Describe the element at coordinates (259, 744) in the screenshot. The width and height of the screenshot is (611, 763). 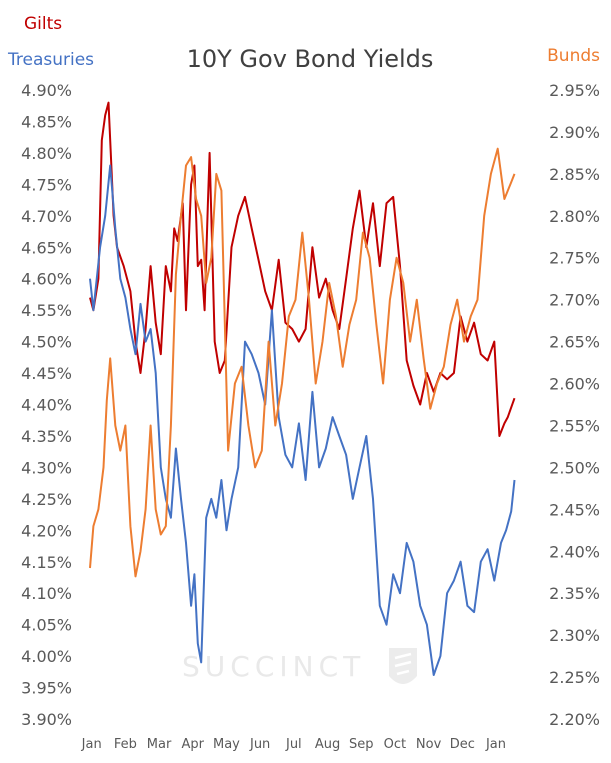
I see `x-tick-label: Jun` at that location.